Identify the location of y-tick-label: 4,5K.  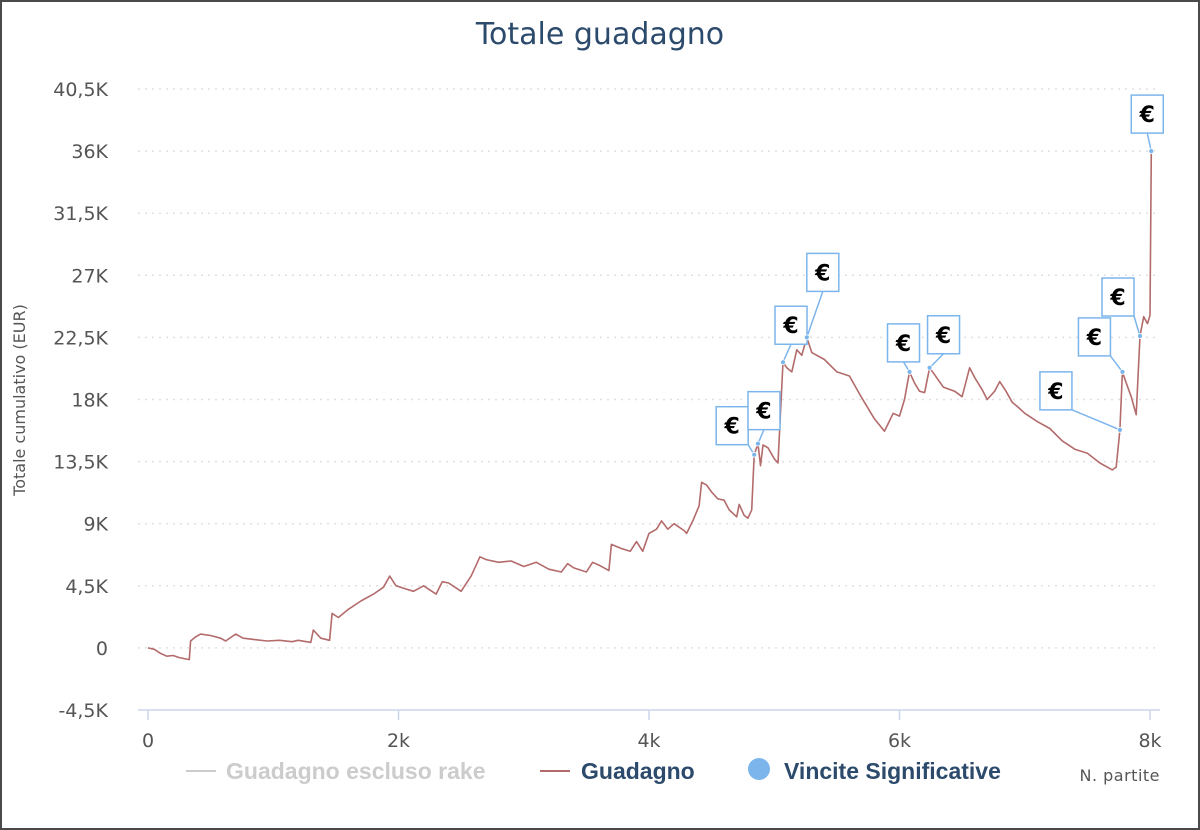
(86, 587).